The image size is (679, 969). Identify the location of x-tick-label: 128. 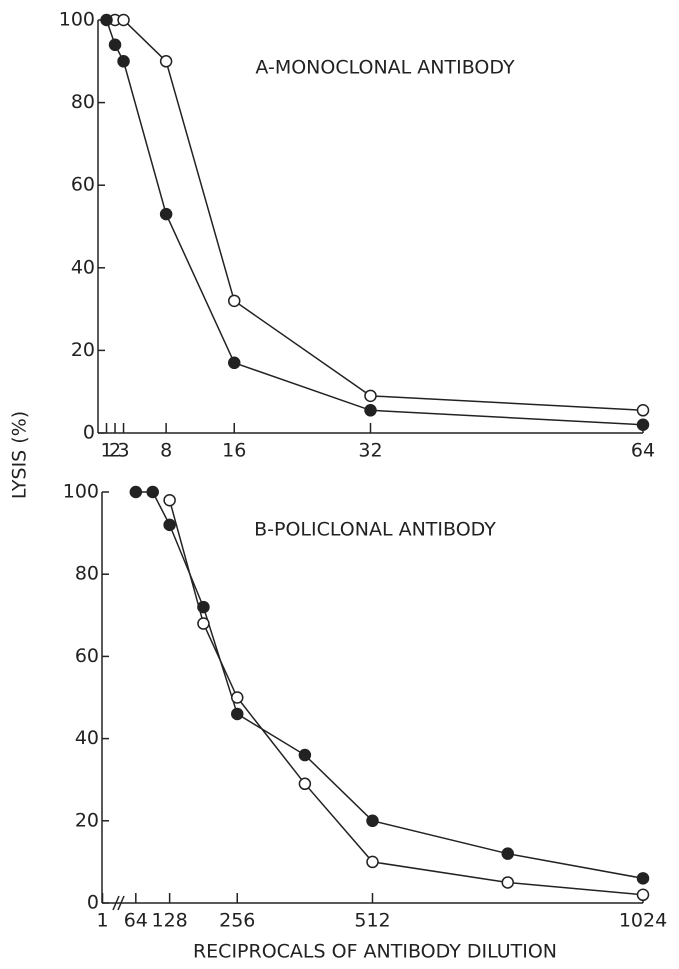
(169, 921).